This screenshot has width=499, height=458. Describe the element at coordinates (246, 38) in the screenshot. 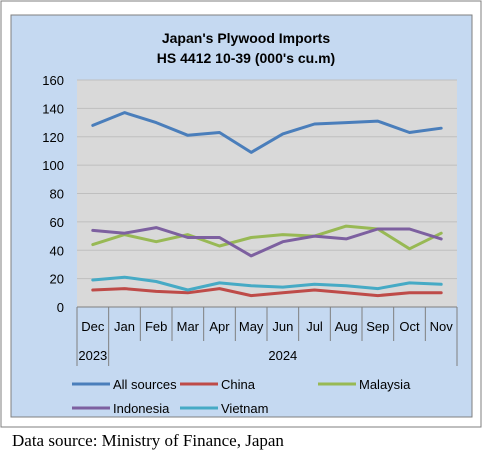

I see `chart-title-line1: Japan's Plywood Imports` at that location.